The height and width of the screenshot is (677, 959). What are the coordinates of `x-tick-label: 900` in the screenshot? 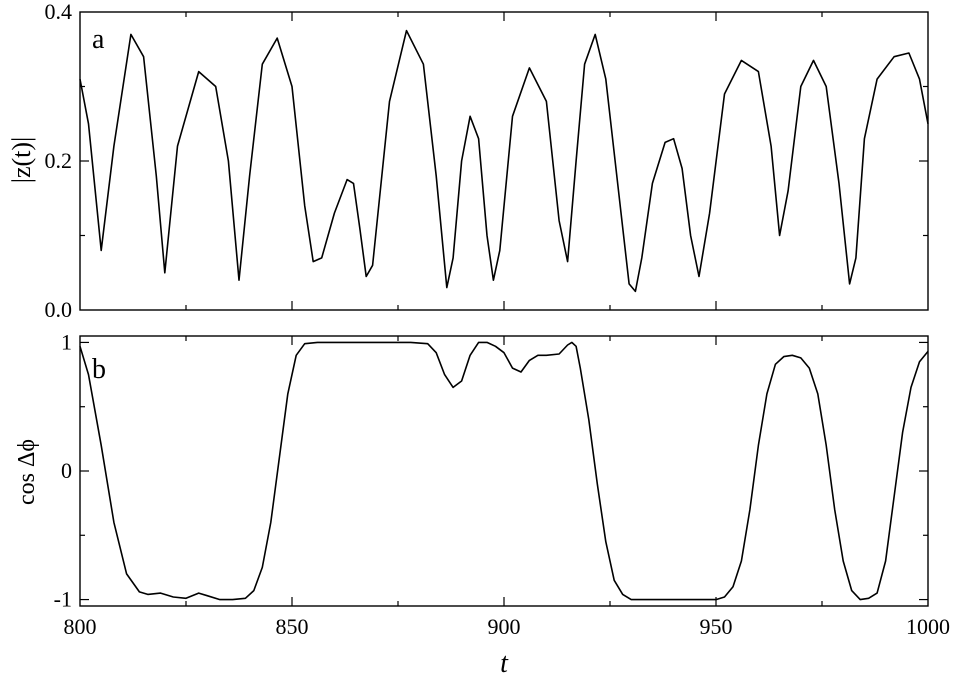 It's located at (504, 626).